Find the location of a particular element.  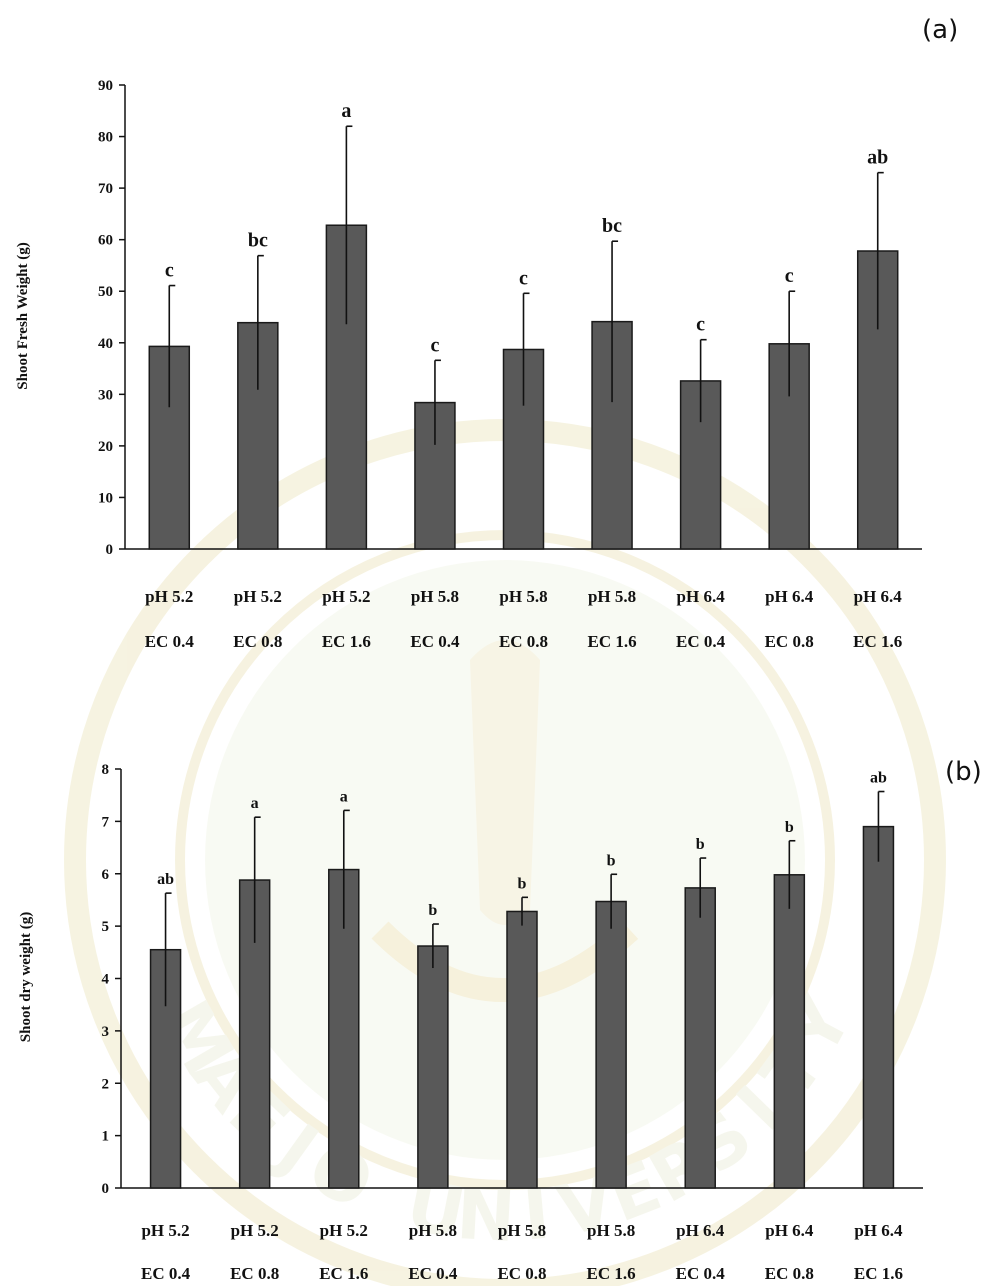

chart-b-y-tick-label: 5 is located at coordinates (106, 927).